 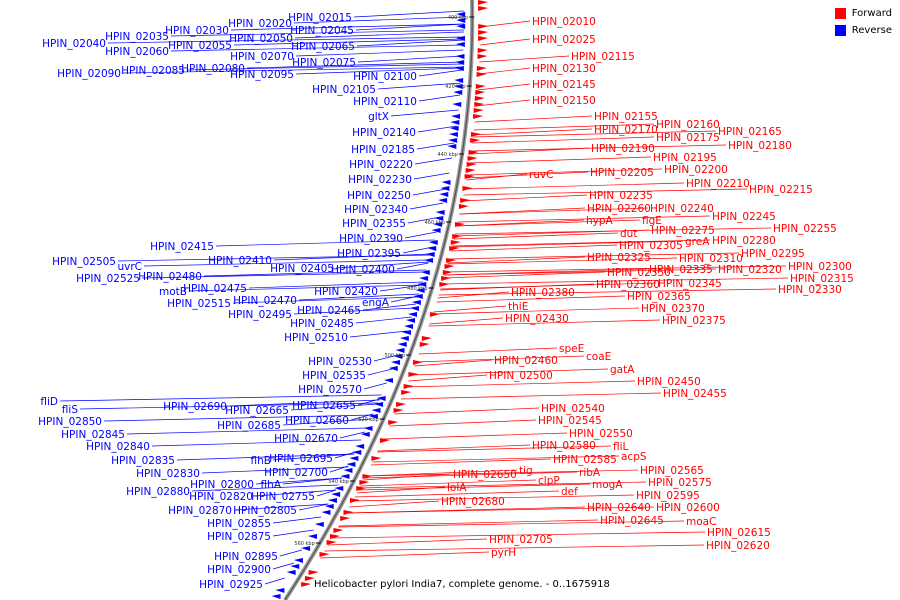 I want to click on scale-tick-label: 420 kbp, so click(x=455, y=87).